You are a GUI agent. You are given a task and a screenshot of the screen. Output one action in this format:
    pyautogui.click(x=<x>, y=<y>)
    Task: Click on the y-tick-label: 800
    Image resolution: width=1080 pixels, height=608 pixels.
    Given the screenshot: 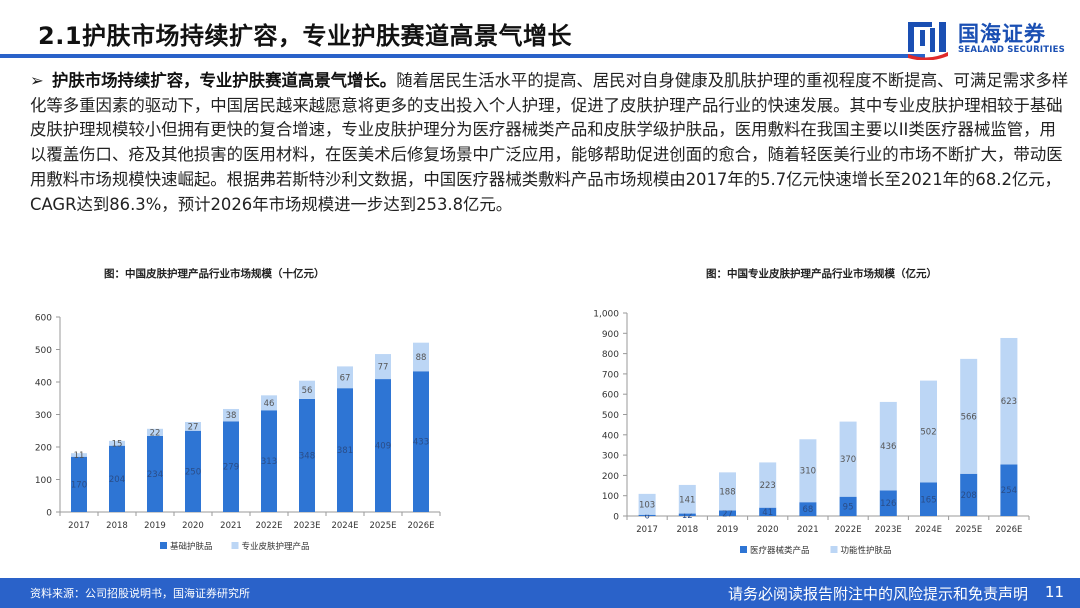 What is the action you would take?
    pyautogui.click(x=610, y=355)
    